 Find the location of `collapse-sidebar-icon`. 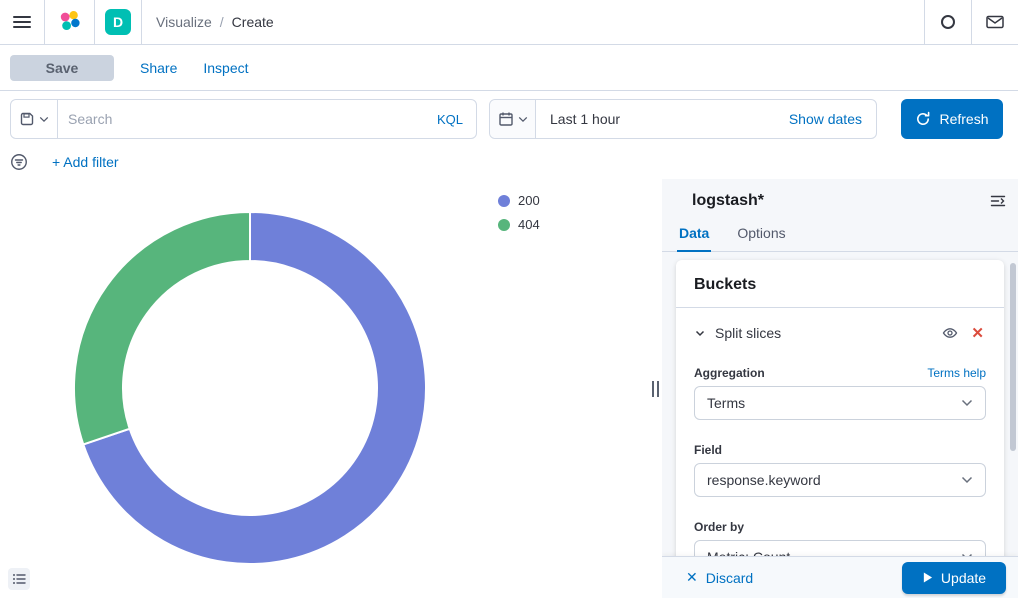

collapse-sidebar-icon is located at coordinates (998, 201).